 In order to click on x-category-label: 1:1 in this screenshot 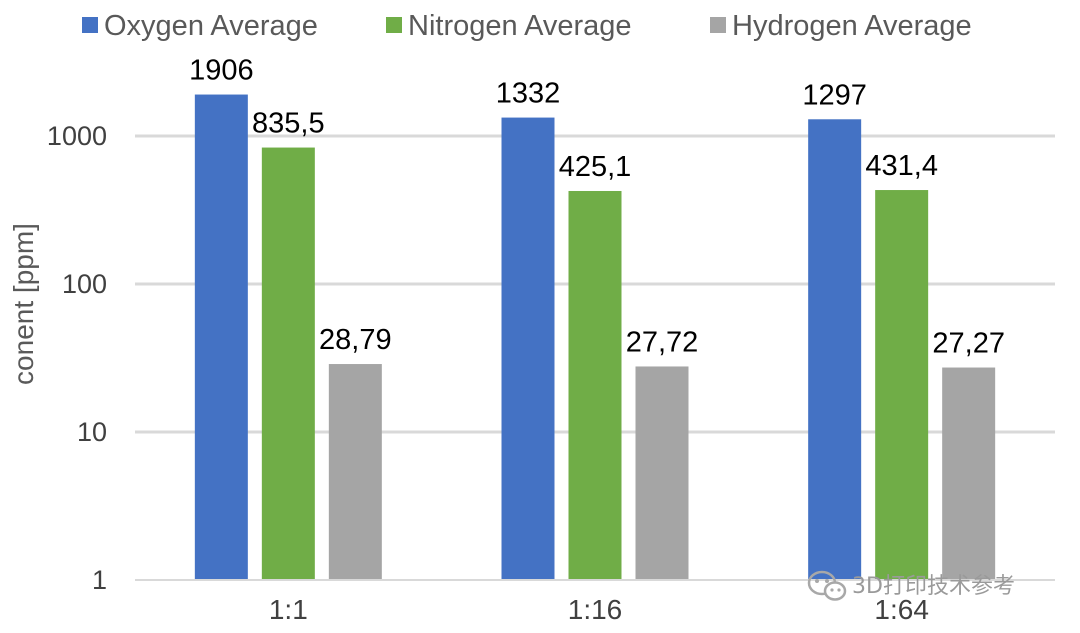, I will do `click(288, 609)`.